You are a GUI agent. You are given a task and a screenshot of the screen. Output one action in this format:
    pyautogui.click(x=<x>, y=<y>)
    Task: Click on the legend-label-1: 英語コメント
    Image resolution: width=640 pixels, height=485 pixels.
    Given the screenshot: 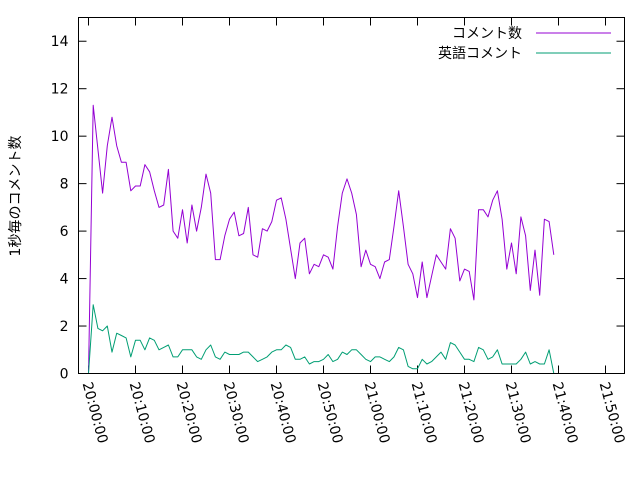 What is the action you would take?
    pyautogui.click(x=480, y=53)
    